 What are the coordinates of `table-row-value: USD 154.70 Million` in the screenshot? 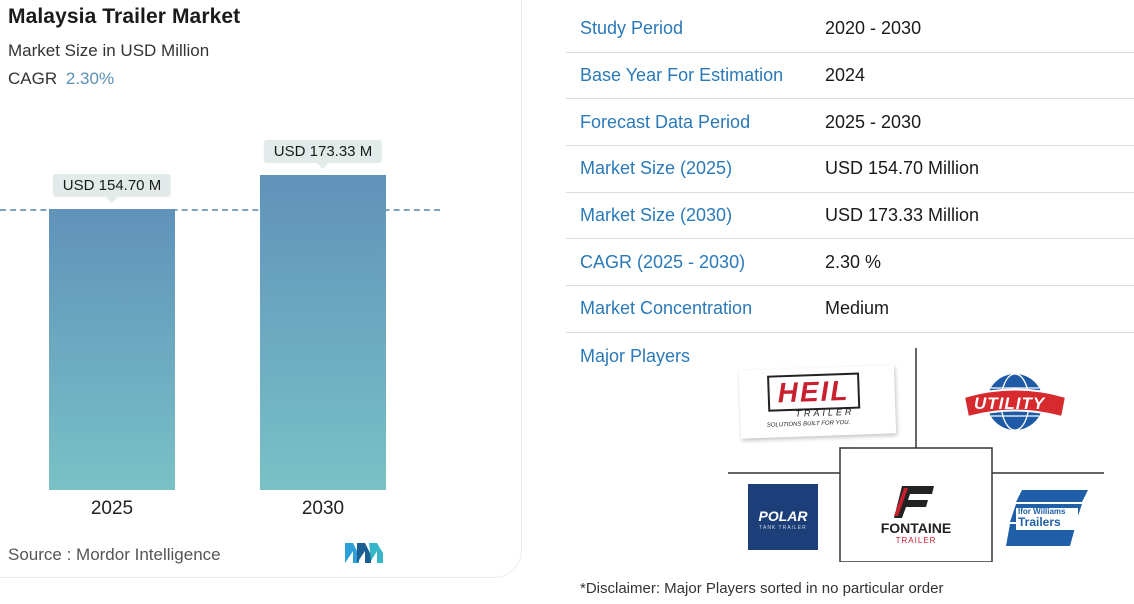 It's located at (902, 168).